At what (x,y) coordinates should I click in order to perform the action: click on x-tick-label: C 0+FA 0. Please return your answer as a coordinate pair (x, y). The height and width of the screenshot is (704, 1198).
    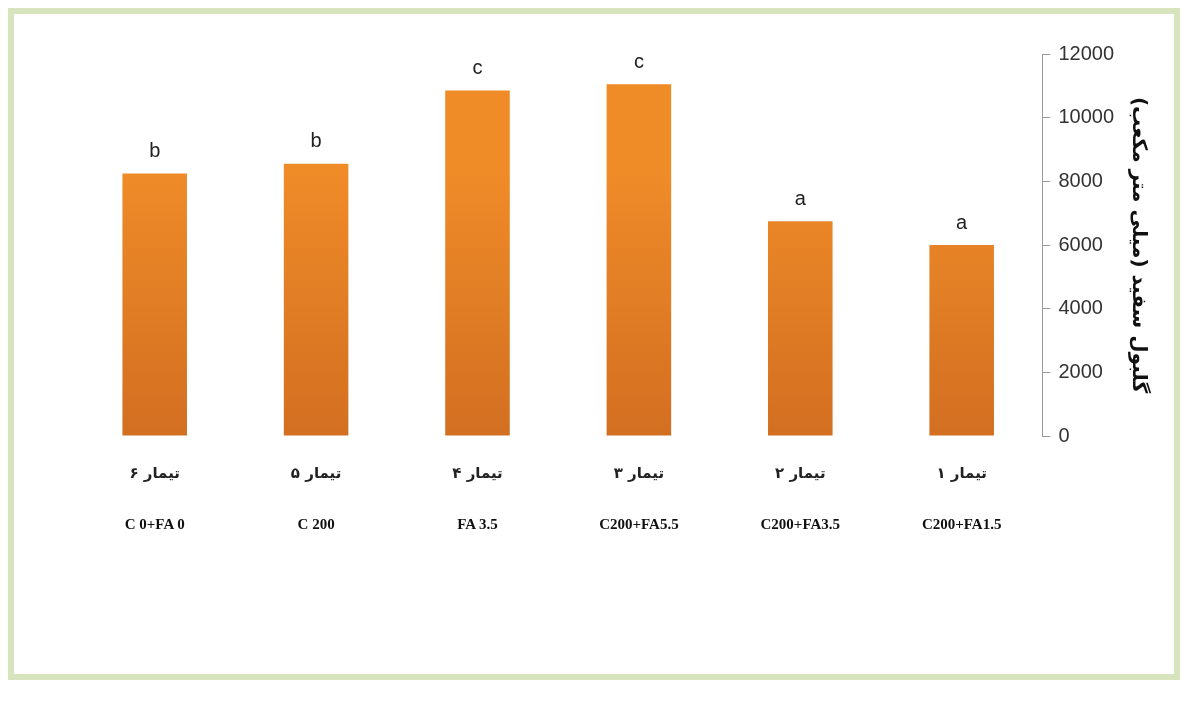
    Looking at the image, I should click on (154, 523).